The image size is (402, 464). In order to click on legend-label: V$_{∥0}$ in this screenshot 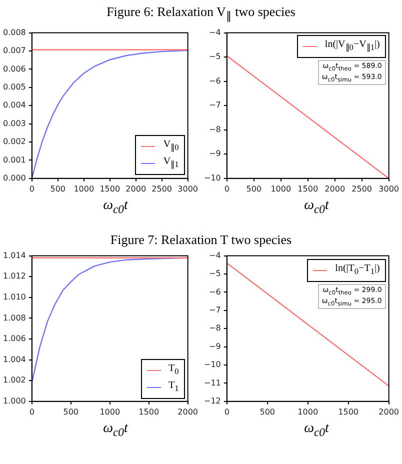, I will do `click(171, 146)`.